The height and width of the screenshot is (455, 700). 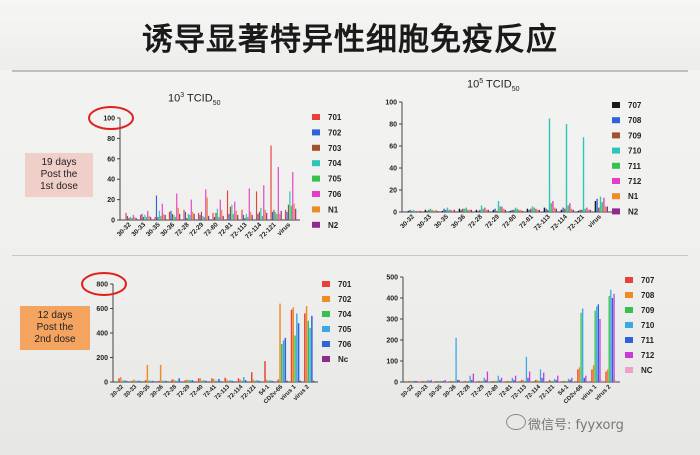 What do you see at coordinates (102, 285) in the screenshot?
I see `y-tick-label: 800` at bounding box center [102, 285].